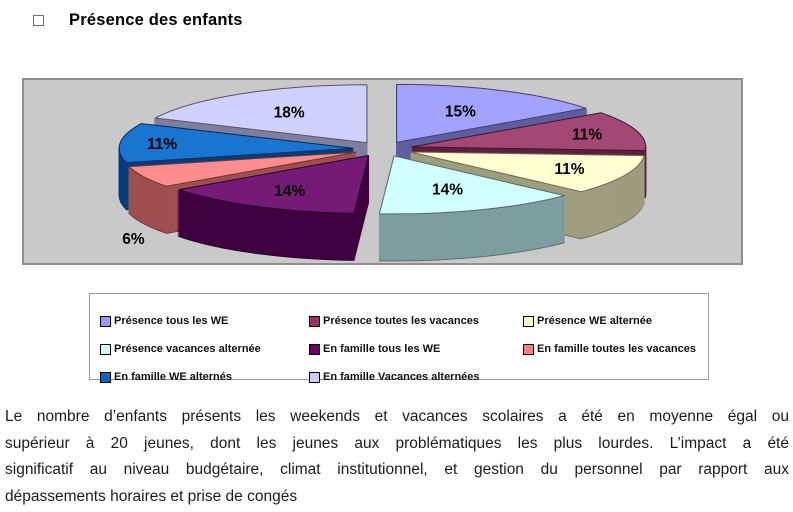  I want to click on slice-label: 18%, so click(289, 112).